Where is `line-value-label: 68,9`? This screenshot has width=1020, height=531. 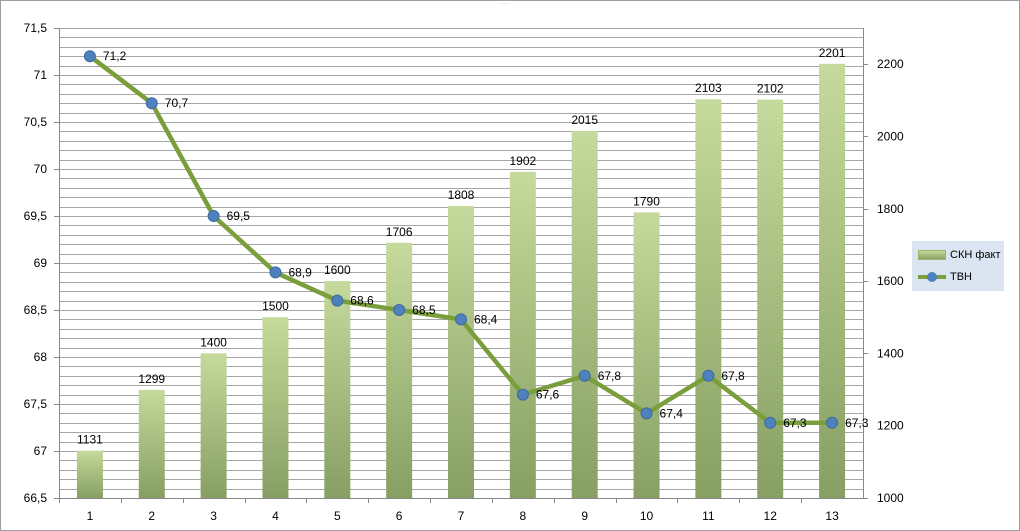
line-value-label: 68,9 is located at coordinates (300, 272).